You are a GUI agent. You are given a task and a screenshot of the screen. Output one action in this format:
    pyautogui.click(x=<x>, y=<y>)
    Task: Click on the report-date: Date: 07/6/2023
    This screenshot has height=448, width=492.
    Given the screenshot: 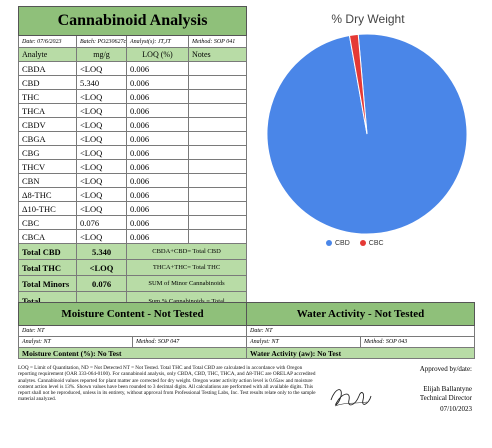 What is the action you would take?
    pyautogui.click(x=47, y=41)
    